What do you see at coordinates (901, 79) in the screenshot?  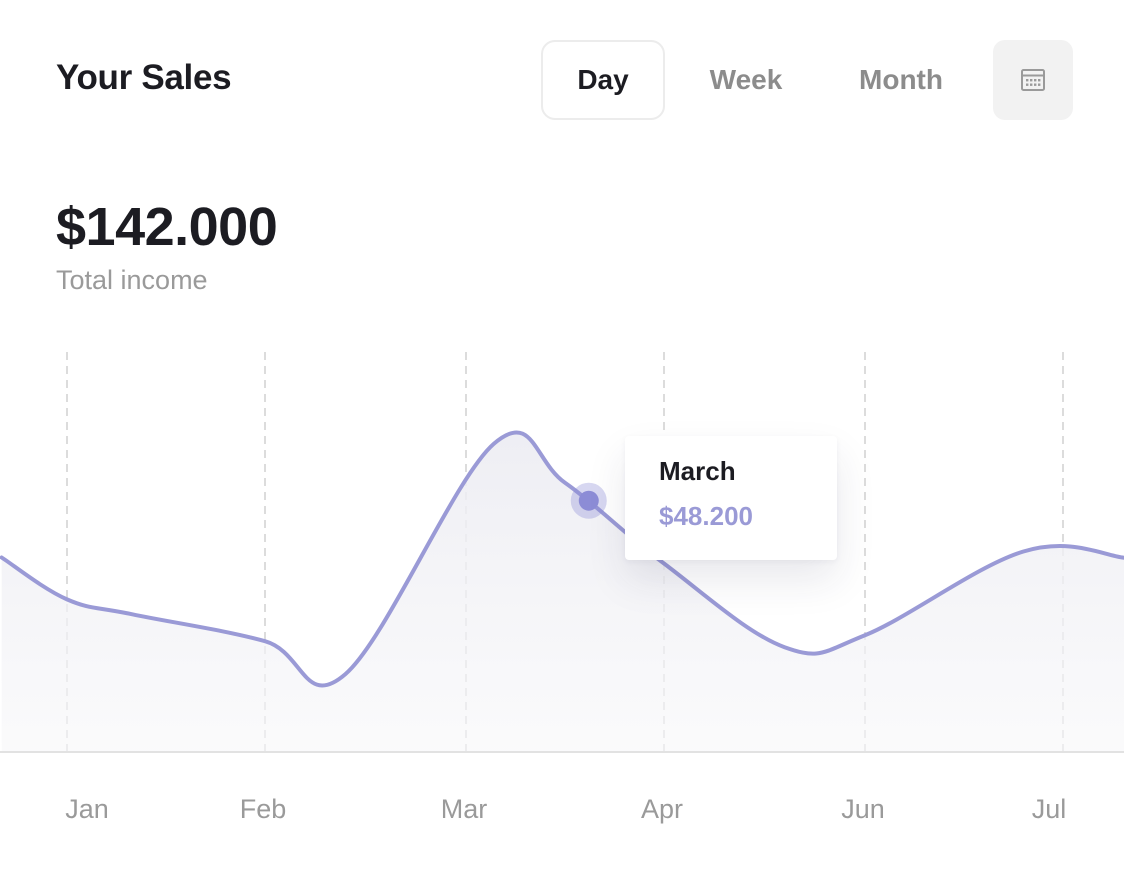 I see `tab-month: Month` at bounding box center [901, 79].